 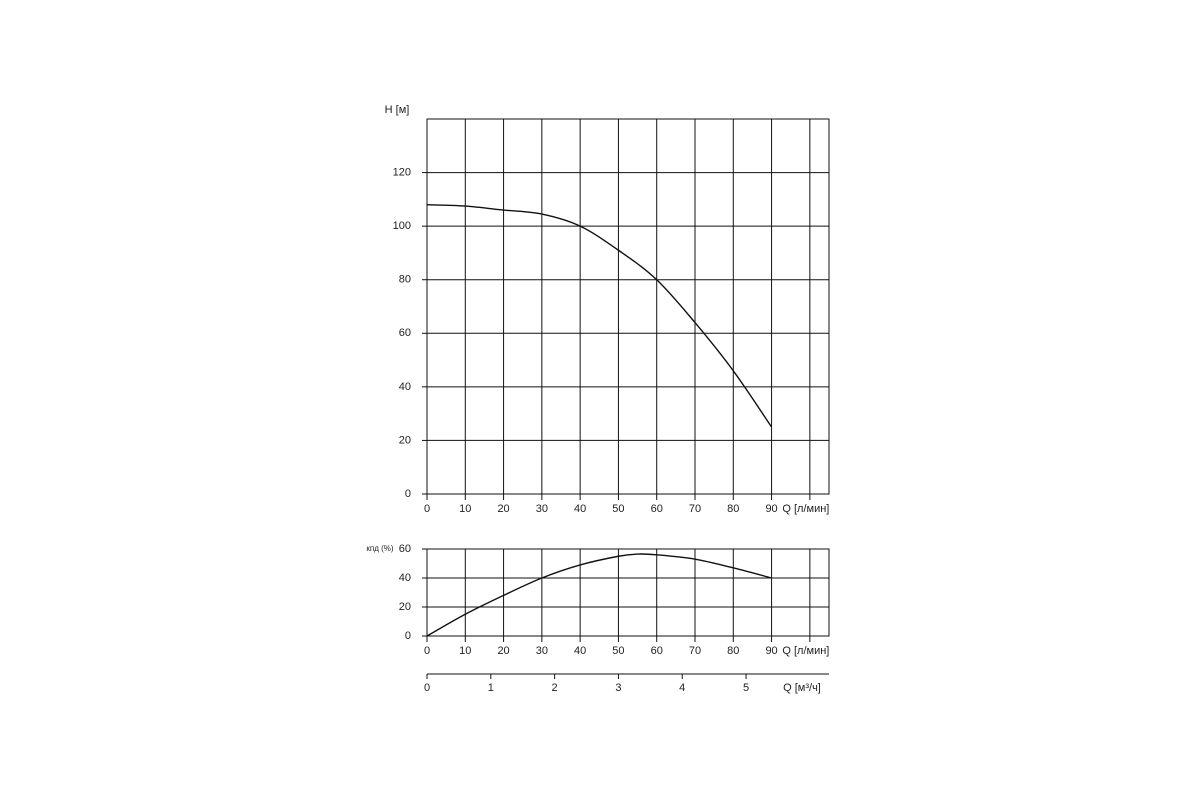 I want to click on x2-tick-label: 3, so click(x=618, y=688).